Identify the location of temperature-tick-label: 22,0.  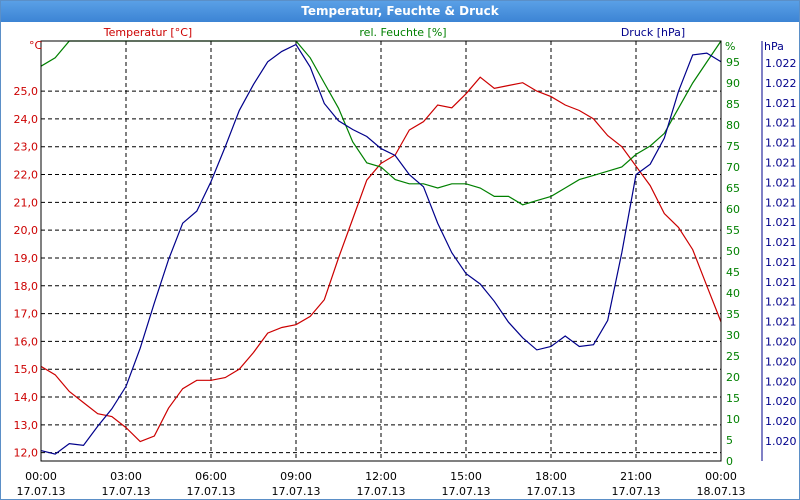
(26, 175).